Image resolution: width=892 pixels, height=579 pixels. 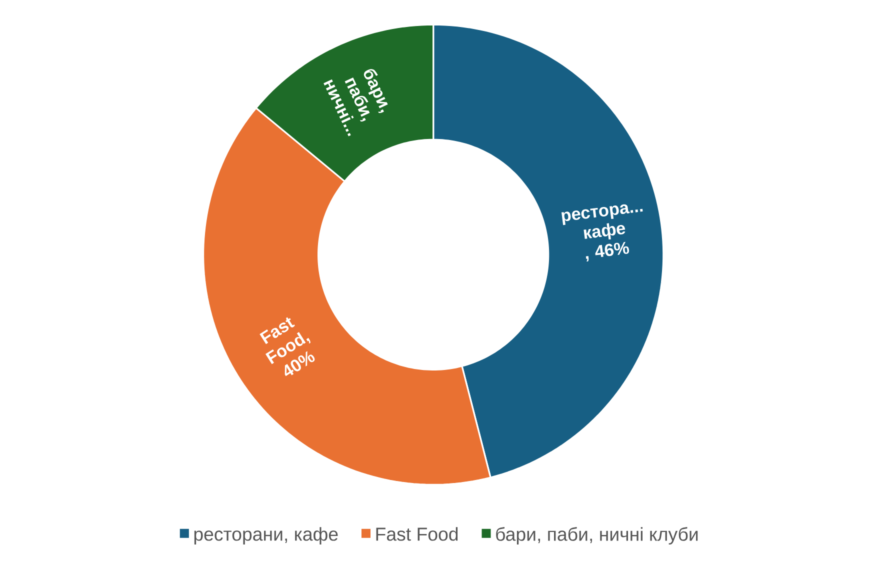 What do you see at coordinates (602, 233) in the screenshot?
I see `data-label: рестора... кафе , 46%` at bounding box center [602, 233].